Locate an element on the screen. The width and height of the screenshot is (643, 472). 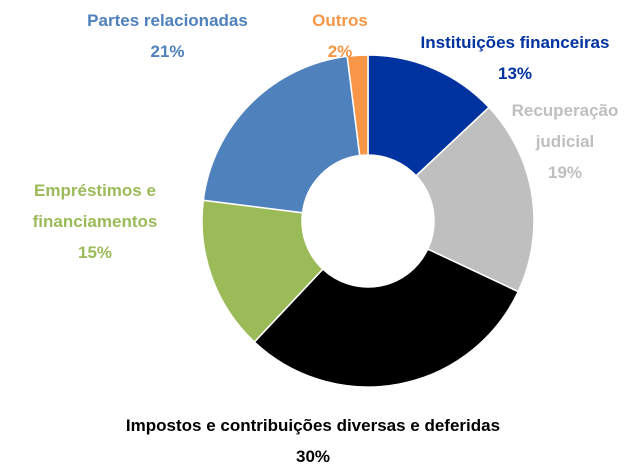
data-label: Instituições financeiras 13% is located at coordinates (511, 58).